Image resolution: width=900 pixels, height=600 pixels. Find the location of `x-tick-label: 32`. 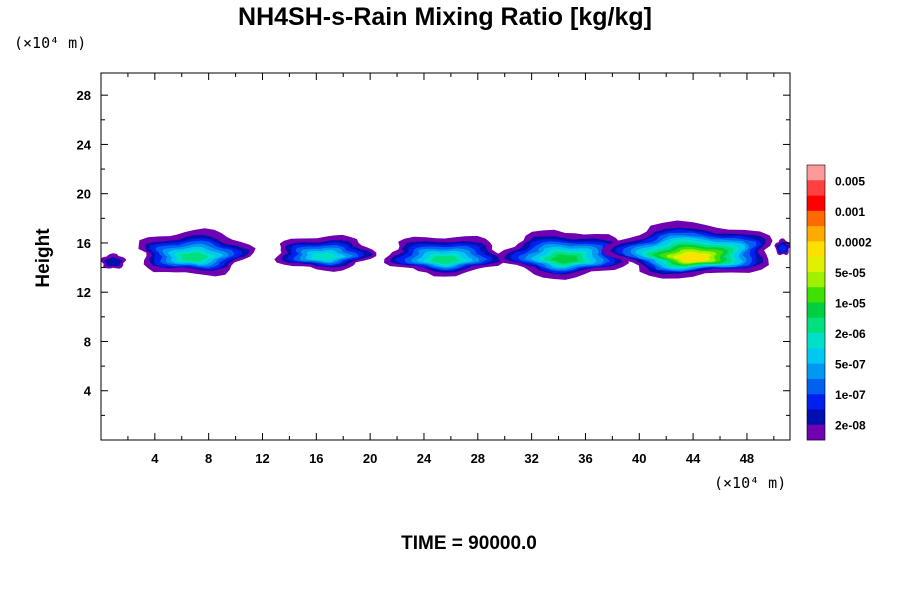

x-tick-label: 32 is located at coordinates (531, 458).